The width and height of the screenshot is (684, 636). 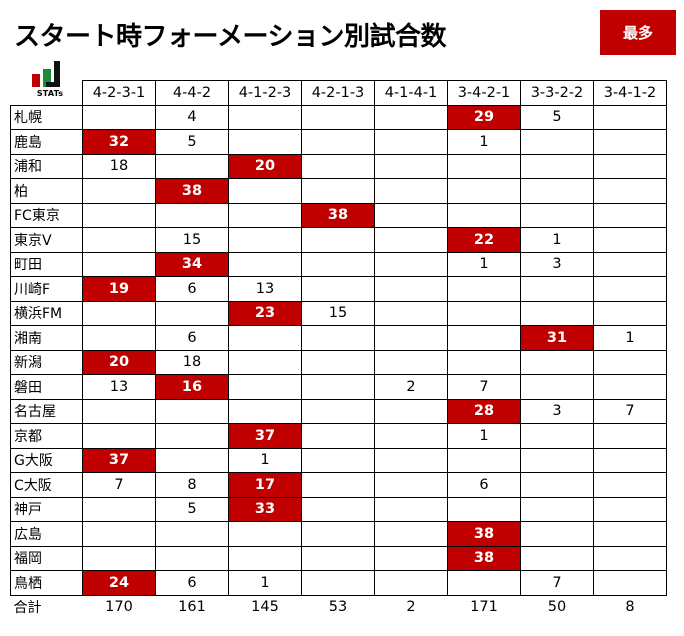 I want to click on formation-header: 4-2-1-3, so click(x=338, y=93).